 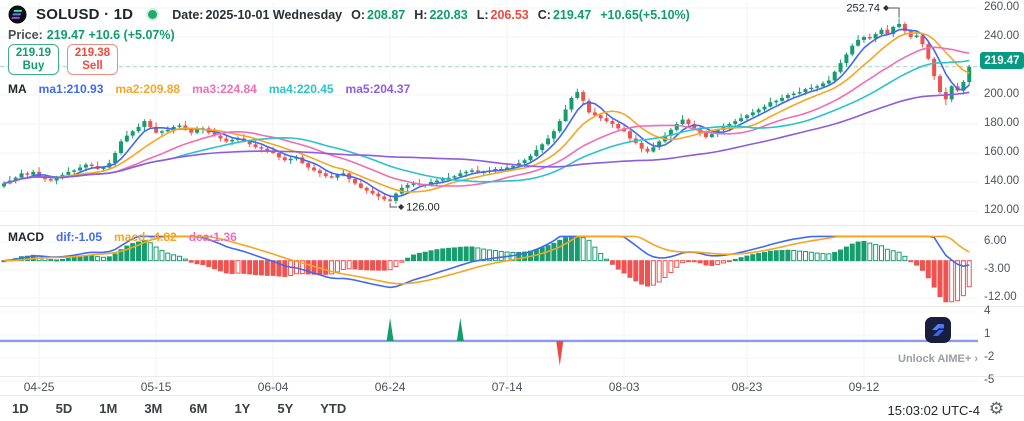 What do you see at coordinates (1002, 152) in the screenshot?
I see `price-axis-label: 160.00` at bounding box center [1002, 152].